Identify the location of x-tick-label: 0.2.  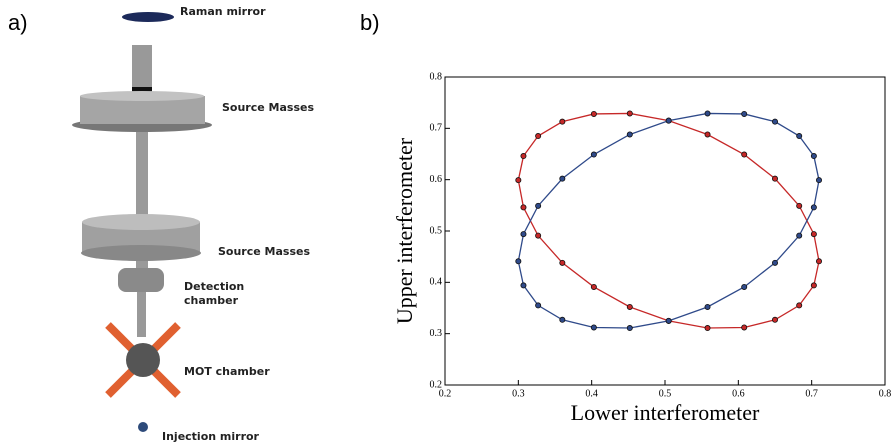
(445, 393).